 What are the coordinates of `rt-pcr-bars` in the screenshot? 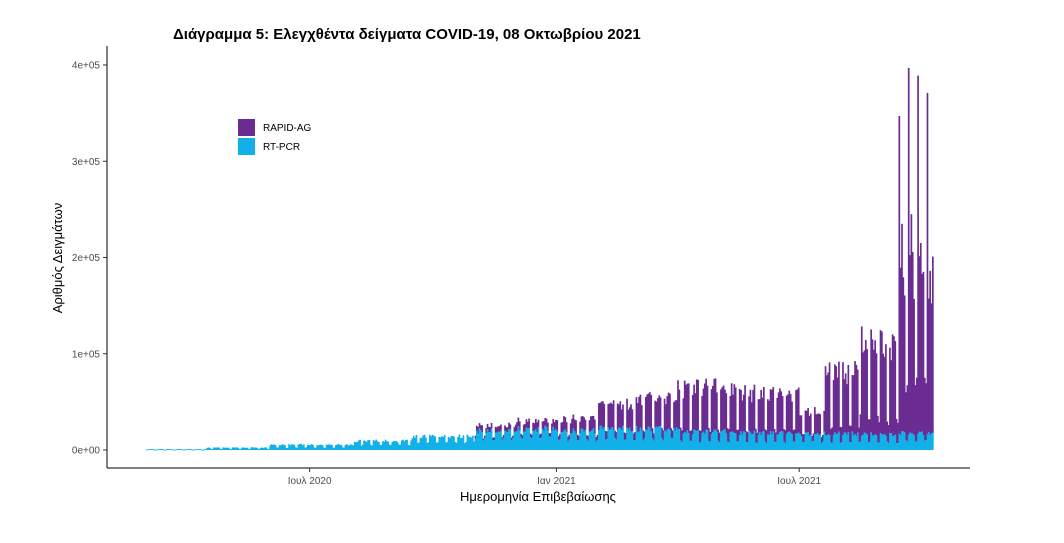 It's located at (540, 438).